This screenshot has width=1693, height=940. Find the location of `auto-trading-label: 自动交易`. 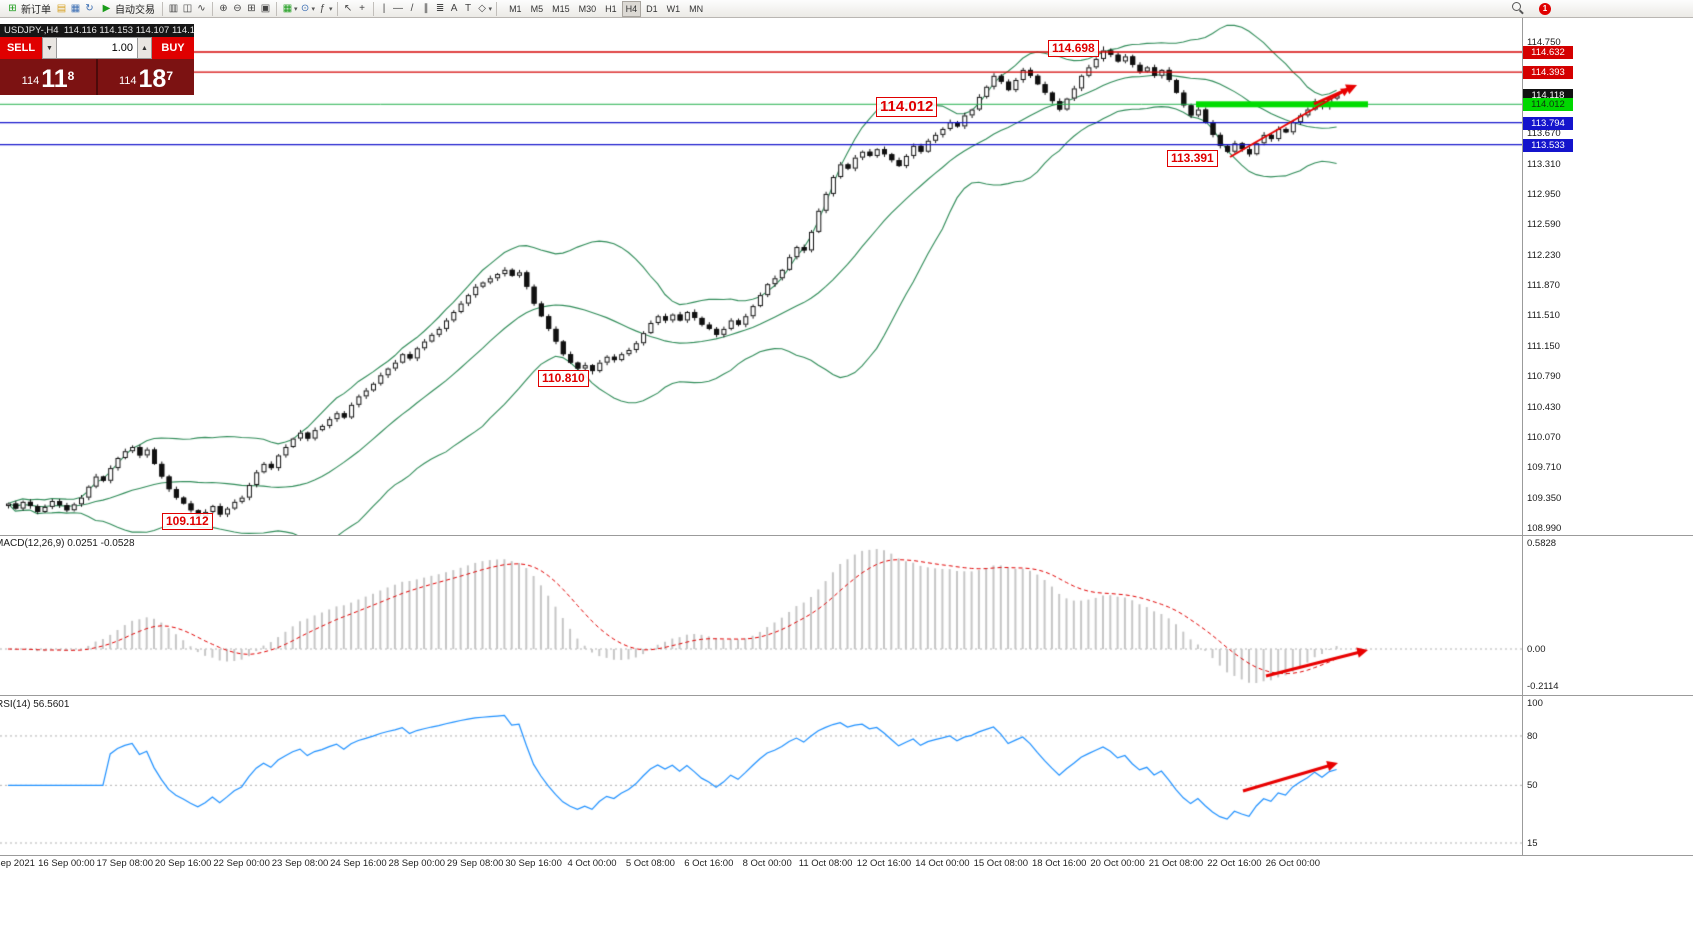

auto-trading-label: 自动交易 is located at coordinates (135, 10).